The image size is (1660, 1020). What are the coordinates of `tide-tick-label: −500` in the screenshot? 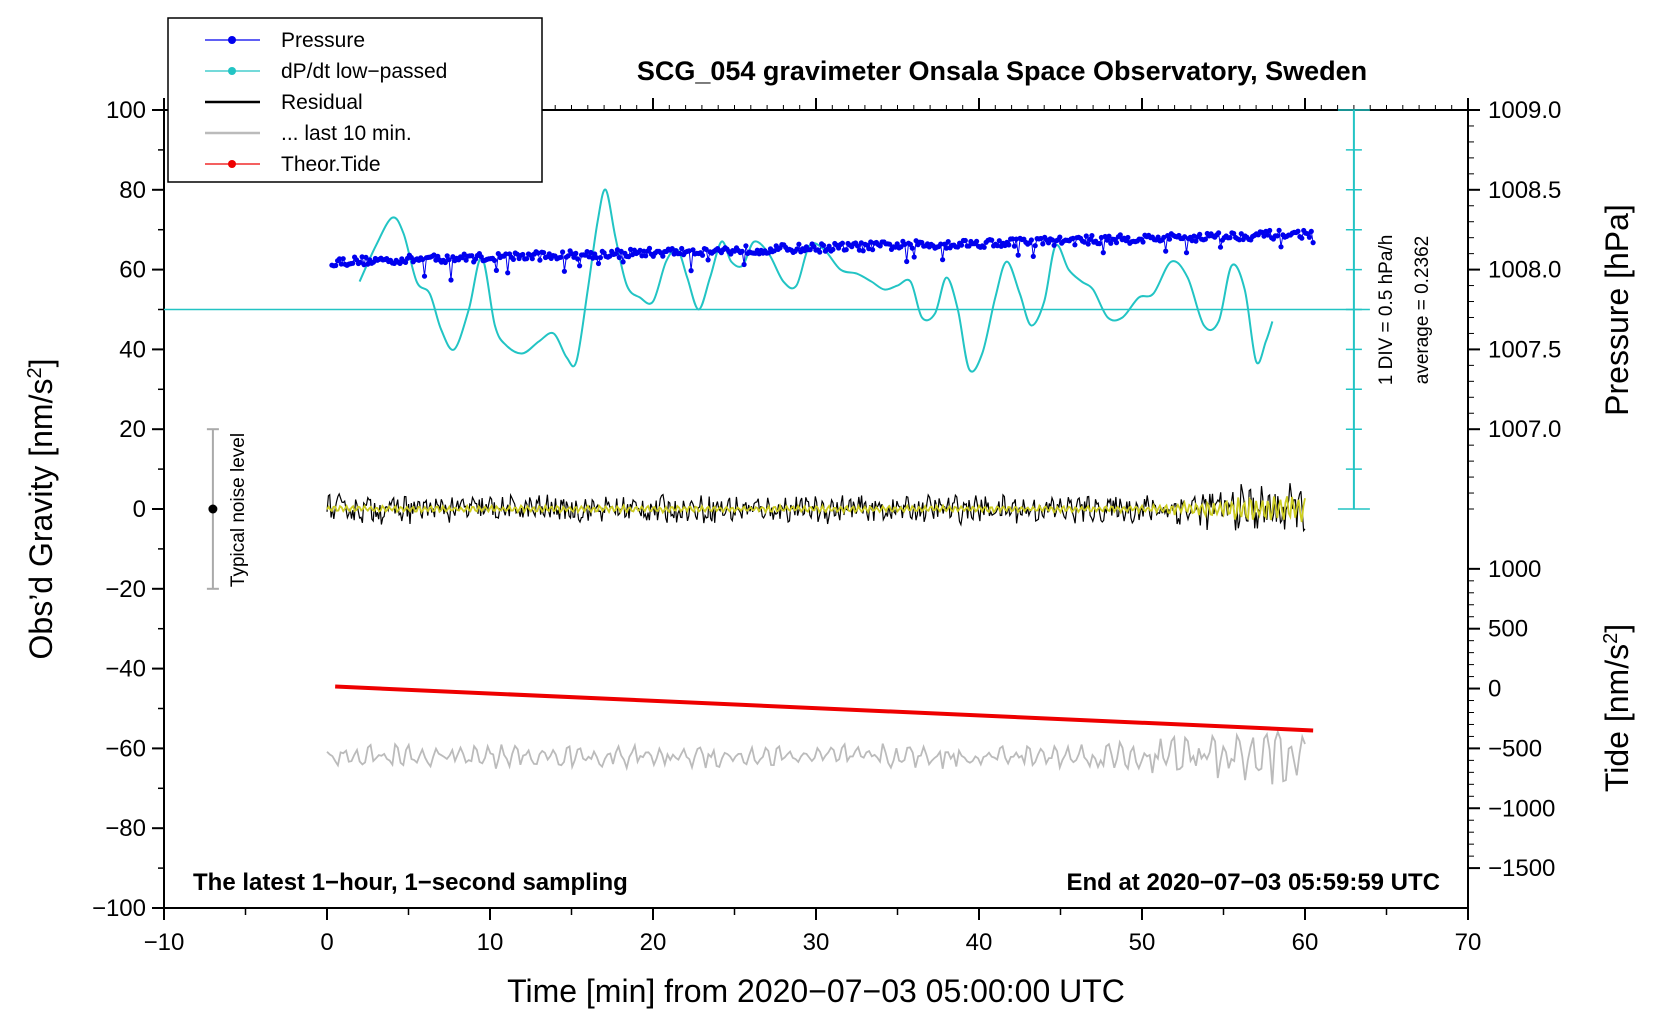 It's located at (1515, 748).